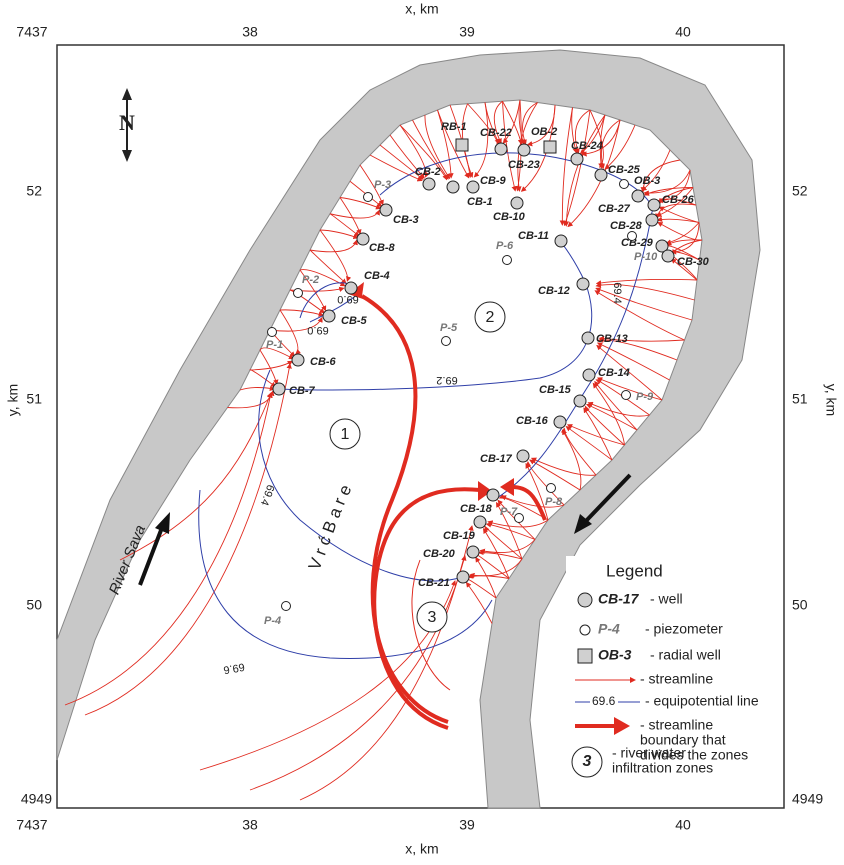 The image size is (844, 865). What do you see at coordinates (624, 170) in the screenshot?
I see `well-label: CB-25` at bounding box center [624, 170].